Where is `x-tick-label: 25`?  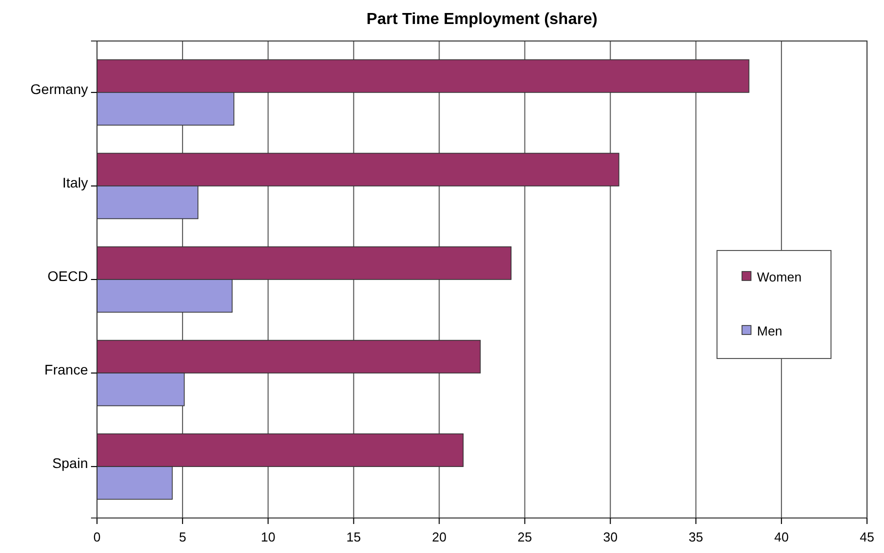
x-tick-label: 25 is located at coordinates (525, 536).